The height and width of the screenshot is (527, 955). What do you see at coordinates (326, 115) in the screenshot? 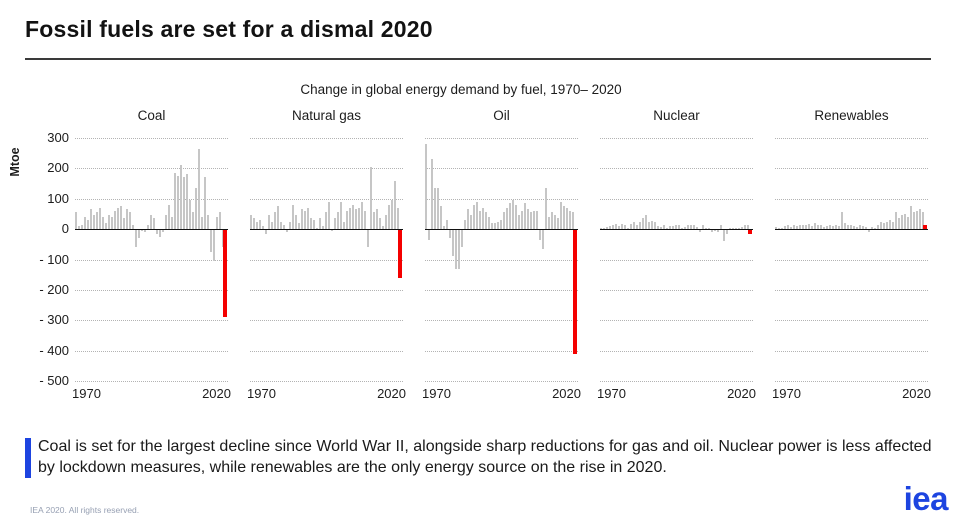
I see `panel-title-natural-gas: Natural gas` at bounding box center [326, 115].